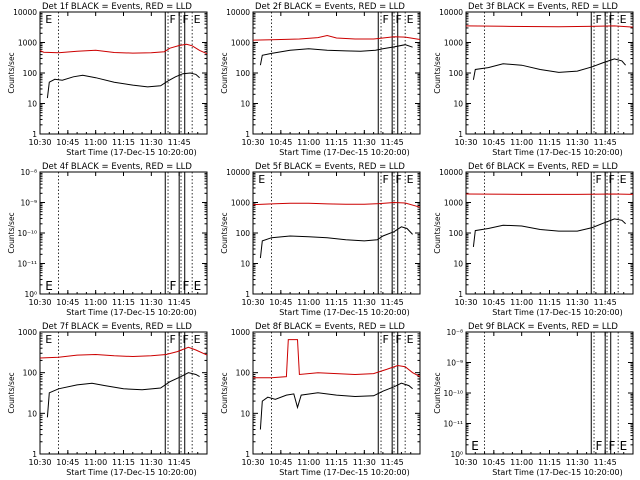 This screenshot has height=480, width=640. What do you see at coordinates (330, 7) in the screenshot?
I see `panel-title: Det 2f BLACK = Events, RED = LLD` at bounding box center [330, 7].